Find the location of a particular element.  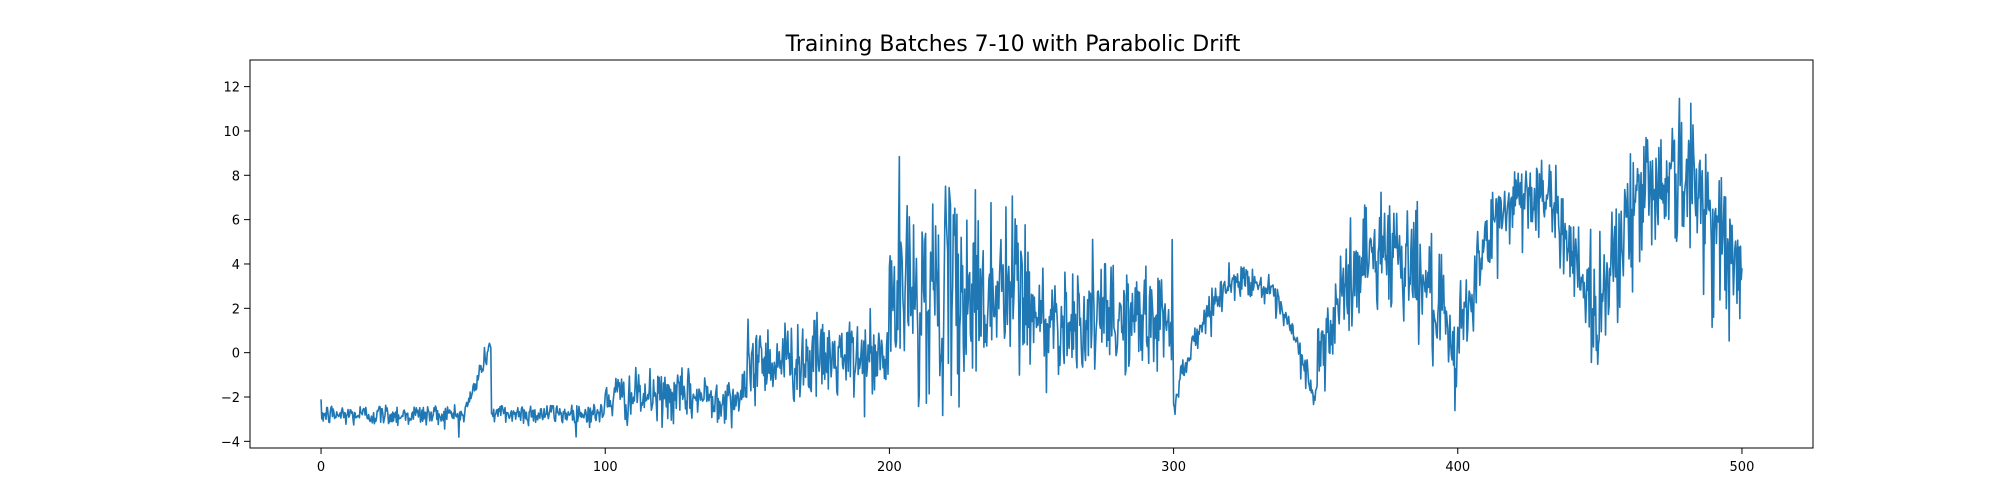

y-tick-label: 6 is located at coordinates (236, 221).